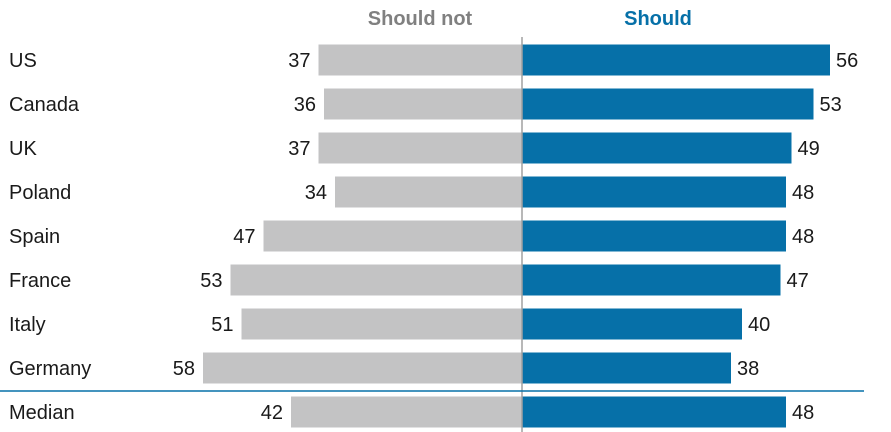  I want to click on bar-should-not-us, so click(420, 60).